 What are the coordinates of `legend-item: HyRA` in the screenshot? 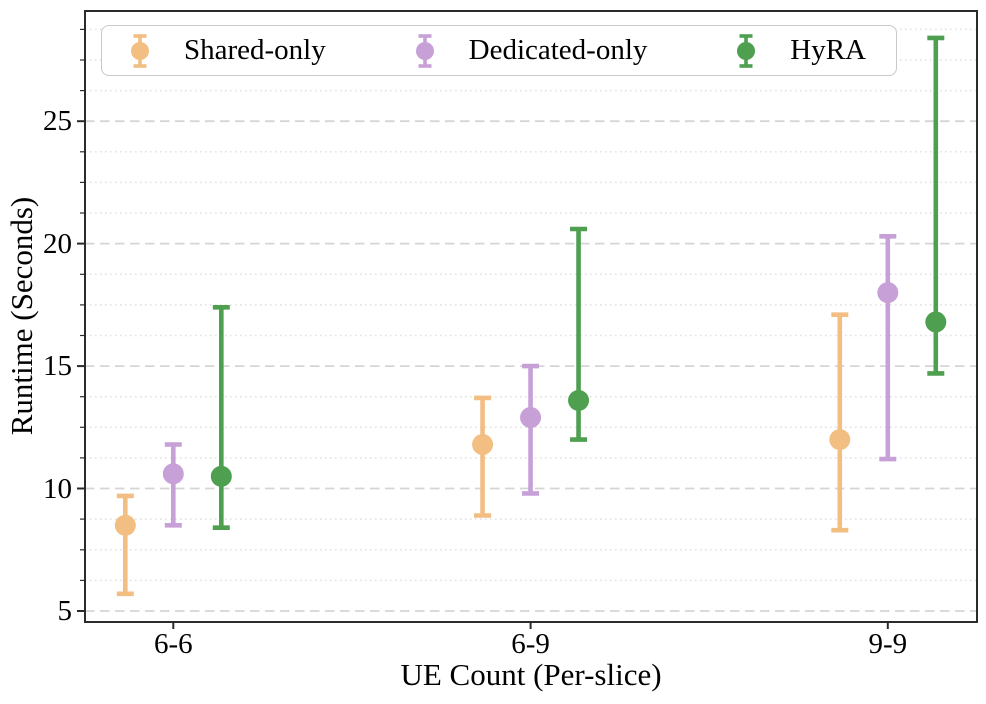 It's located at (801, 51).